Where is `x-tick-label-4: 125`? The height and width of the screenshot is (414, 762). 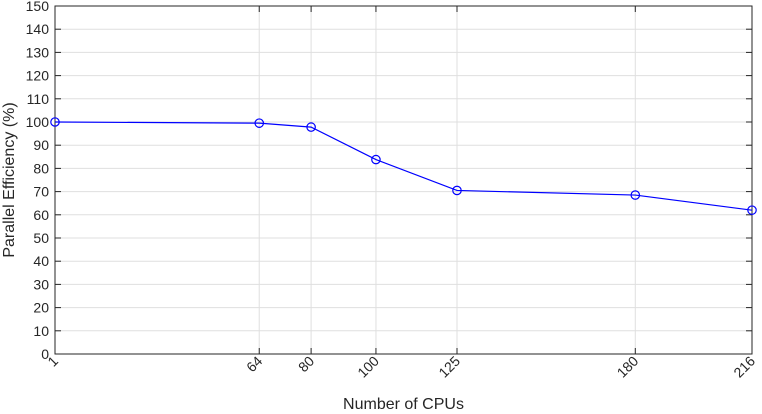 x-tick-label-4: 125 is located at coordinates (449, 367).